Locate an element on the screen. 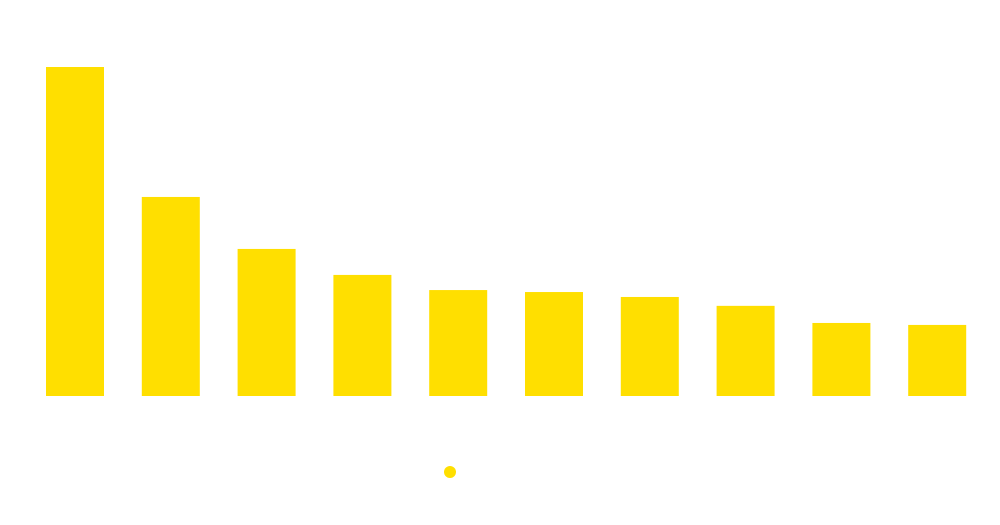 This screenshot has width=1000, height=525. legend is located at coordinates (450, 472).